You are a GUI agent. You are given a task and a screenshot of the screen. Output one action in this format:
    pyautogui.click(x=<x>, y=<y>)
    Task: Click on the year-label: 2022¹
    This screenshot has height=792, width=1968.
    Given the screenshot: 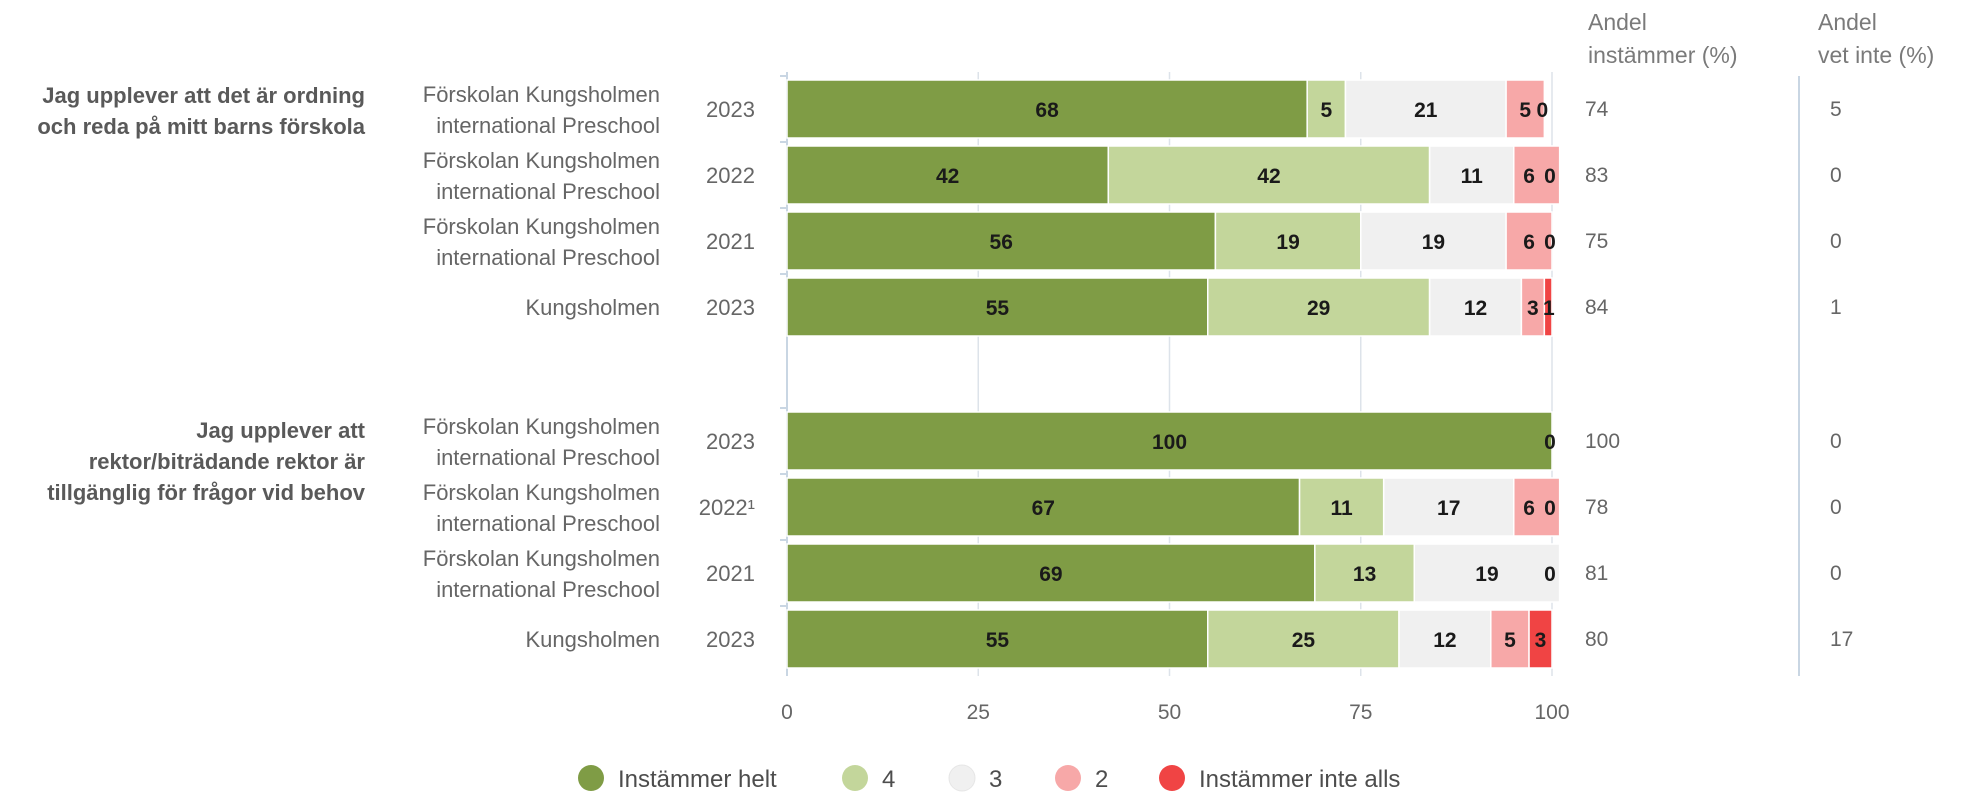 What is the action you would take?
    pyautogui.click(x=727, y=507)
    